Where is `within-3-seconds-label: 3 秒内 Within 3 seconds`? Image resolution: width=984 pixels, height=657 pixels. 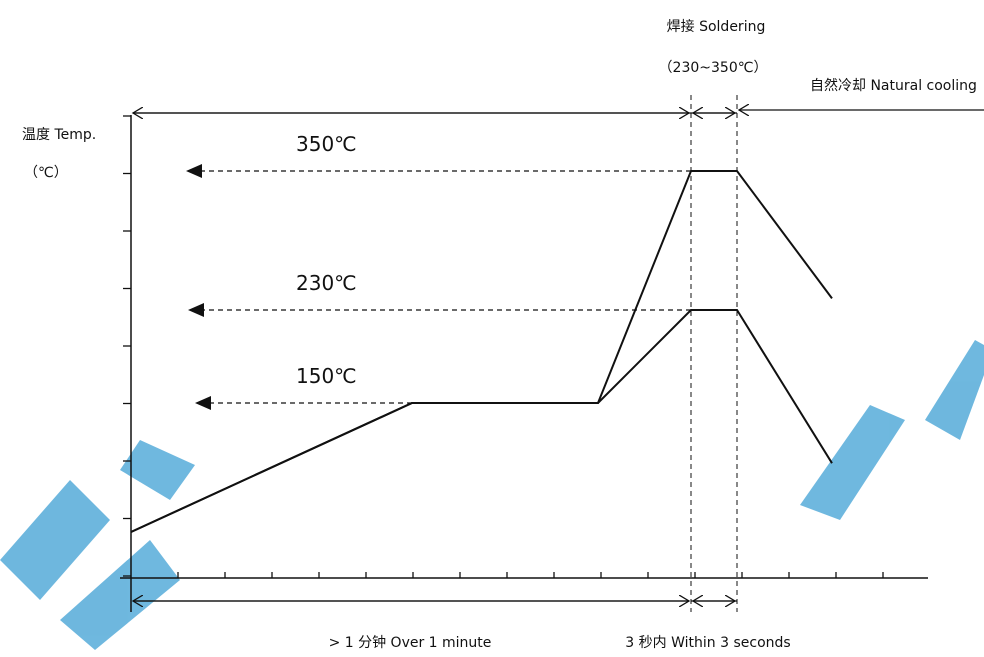
within-3-seconds-label: 3 秒内 Within 3 seconds is located at coordinates (707, 643).